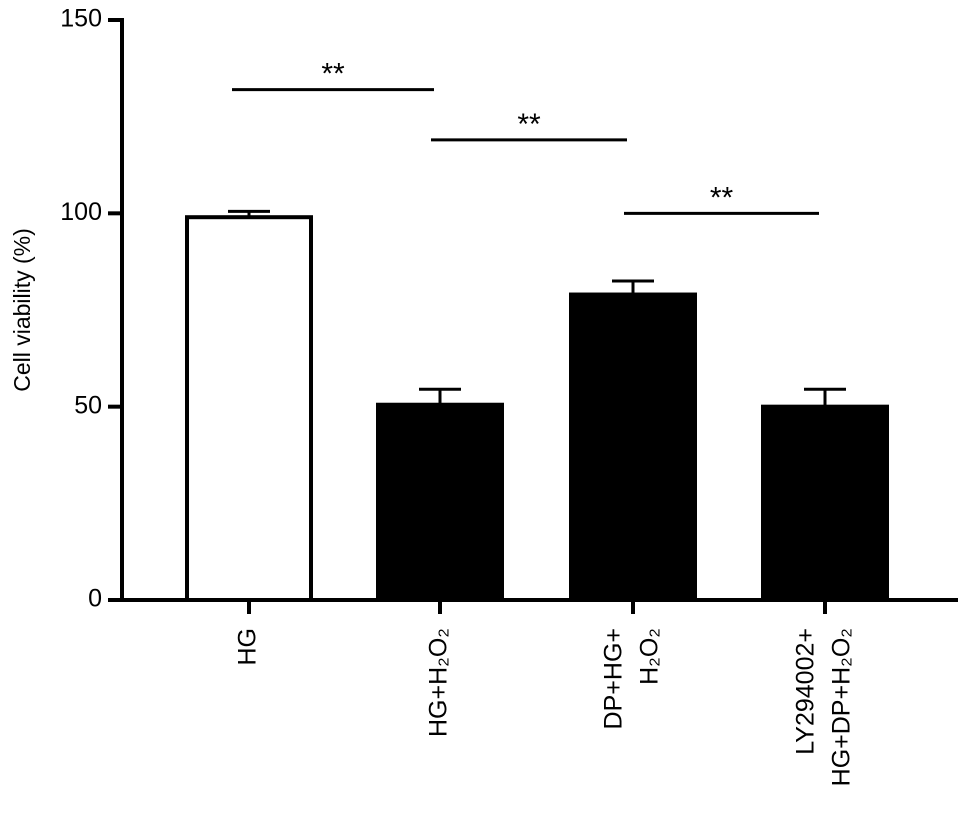 The height and width of the screenshot is (824, 969). I want to click on x-tick-label: HG, so click(248, 647).